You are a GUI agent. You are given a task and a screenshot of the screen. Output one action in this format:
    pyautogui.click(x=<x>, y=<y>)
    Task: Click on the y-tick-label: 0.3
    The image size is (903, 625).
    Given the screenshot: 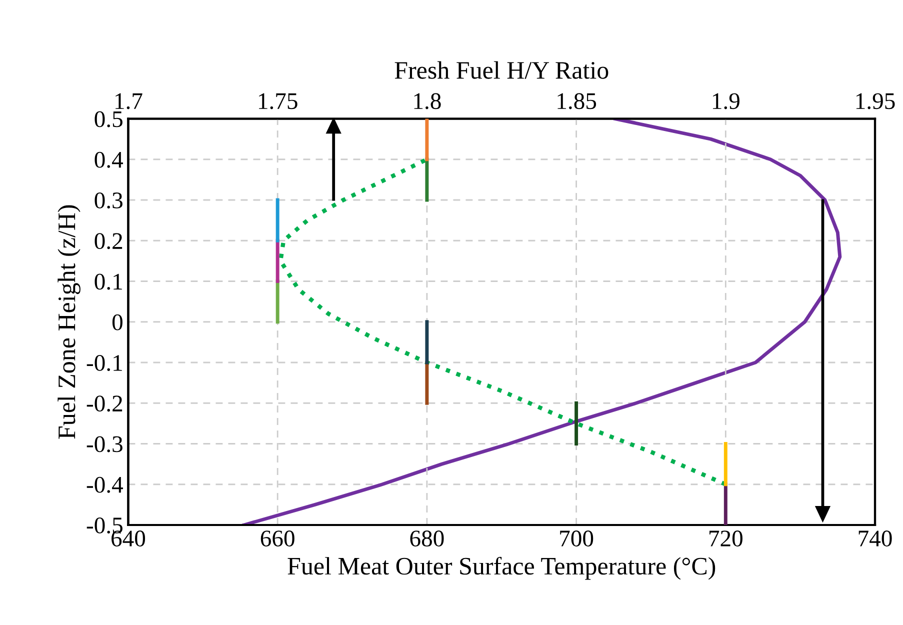 What is the action you would take?
    pyautogui.click(x=108, y=200)
    